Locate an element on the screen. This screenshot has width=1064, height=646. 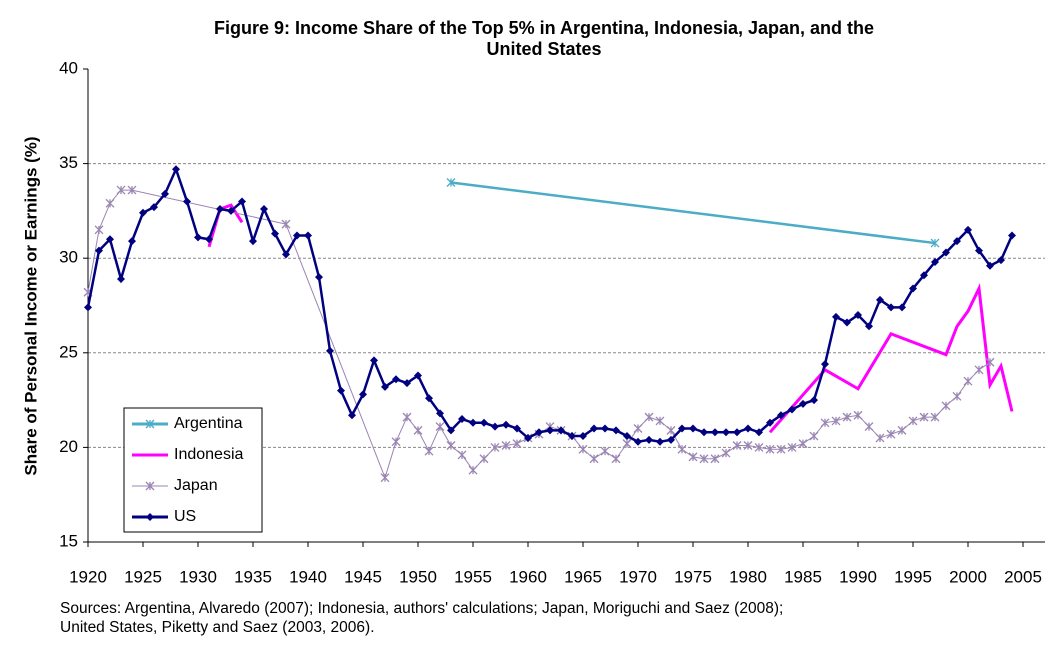
x-tick-label: 1945 is located at coordinates (363, 576).